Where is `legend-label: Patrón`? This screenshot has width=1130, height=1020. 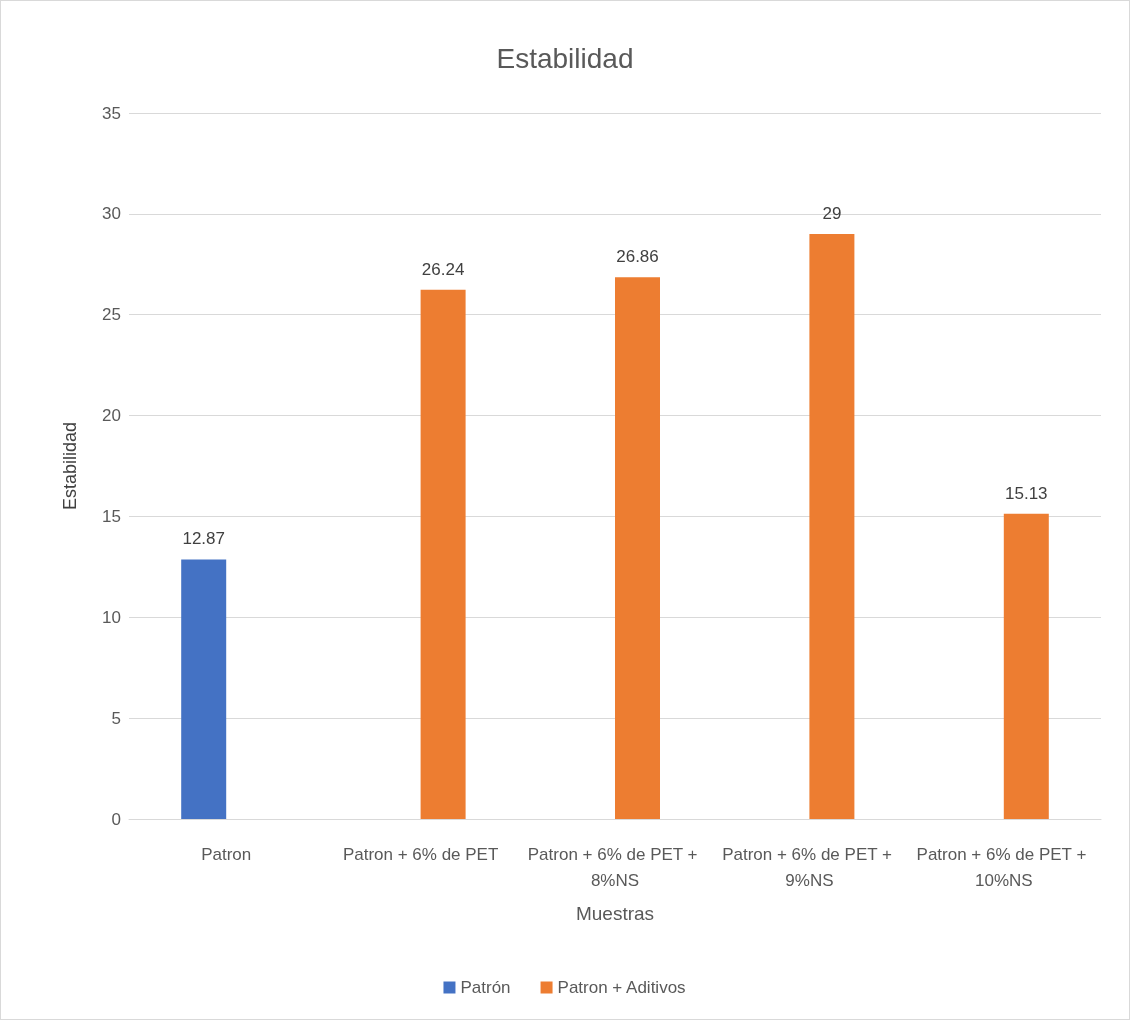 legend-label: Patrón is located at coordinates (485, 987).